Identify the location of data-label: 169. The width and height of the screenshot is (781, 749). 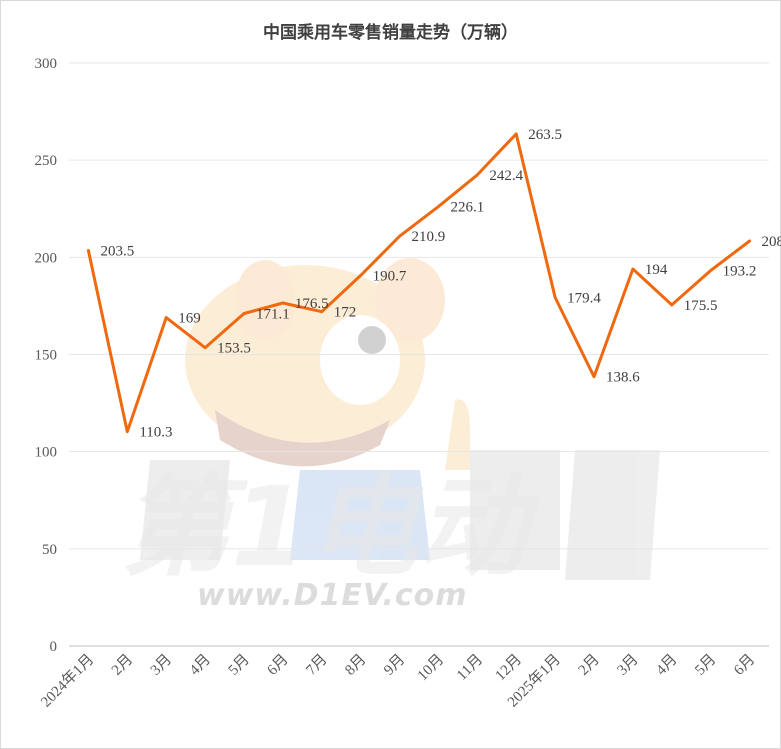
(189, 319).